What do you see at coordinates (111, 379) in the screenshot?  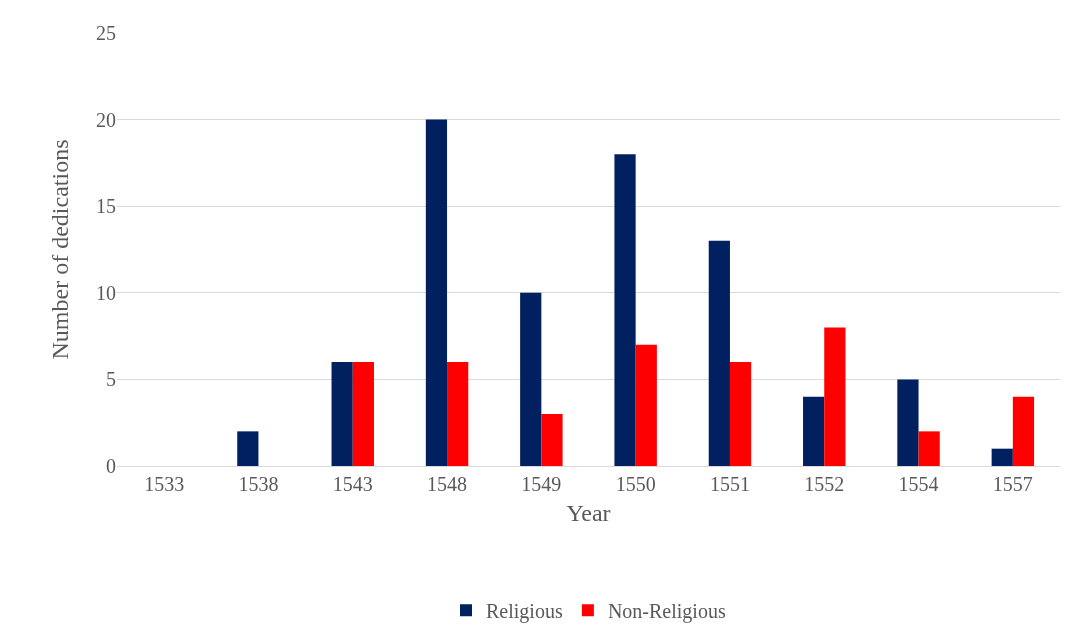 I see `y-tick-label: 5` at bounding box center [111, 379].